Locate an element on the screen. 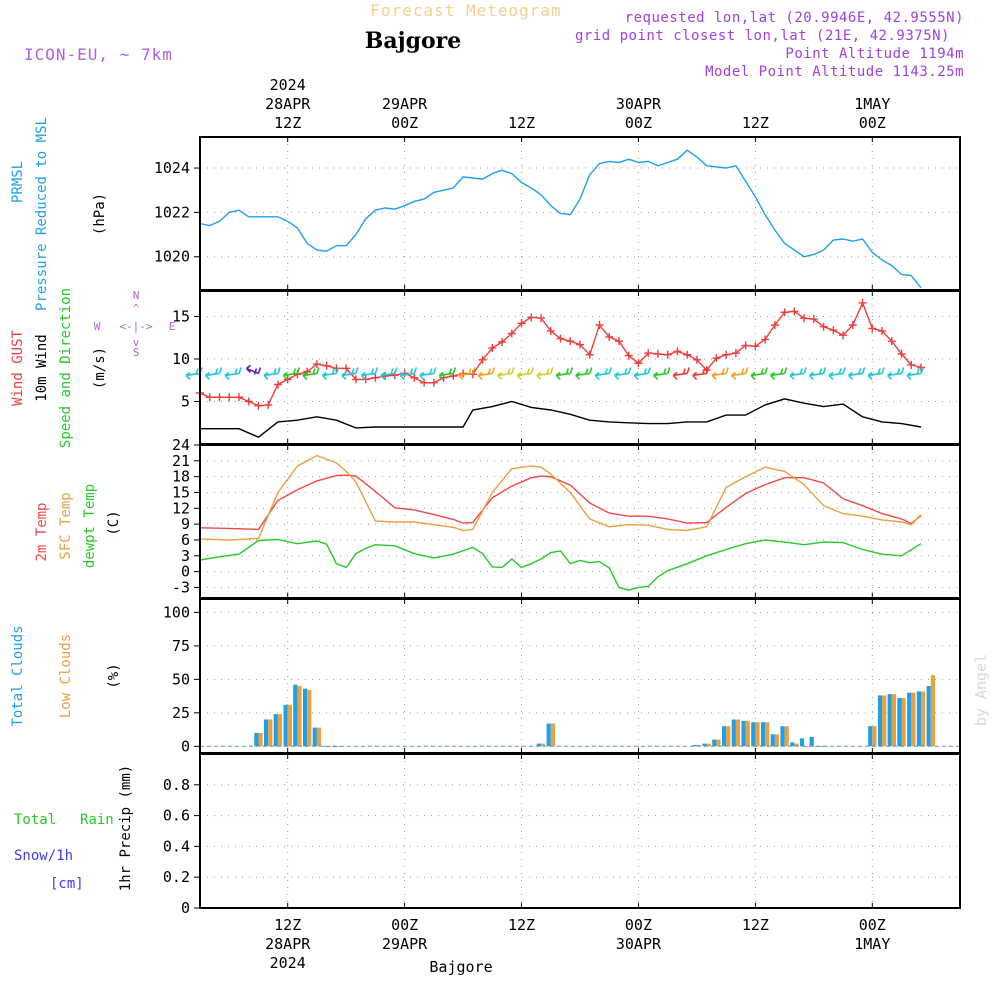 The height and width of the screenshot is (1000, 1000). precip-panel-labels: Total Rain Snow/1h [cm] 1hr Precip (mm) is located at coordinates (74, 828).